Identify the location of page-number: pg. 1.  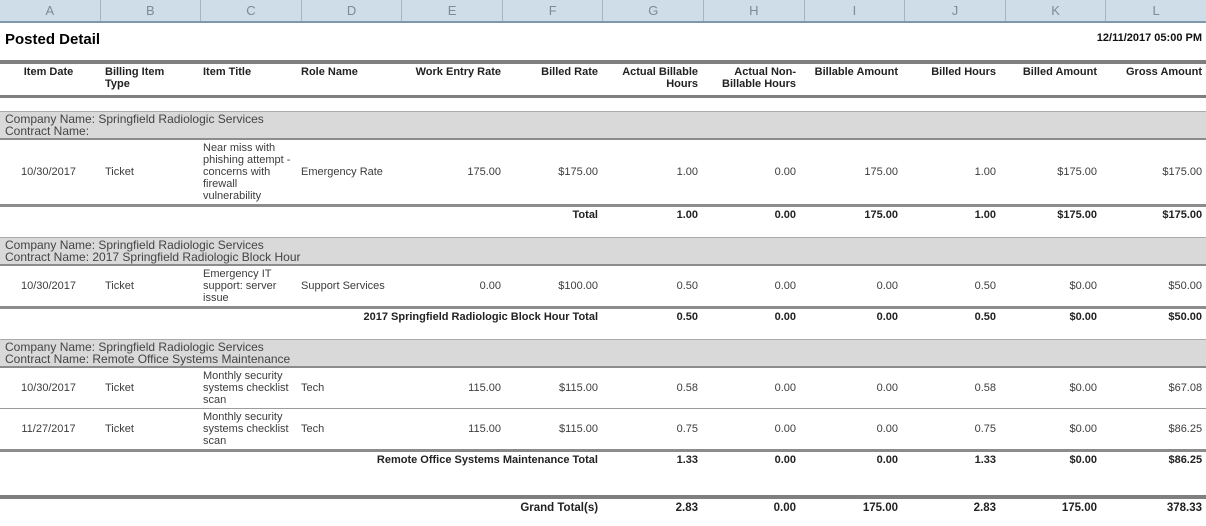
(603, 522).